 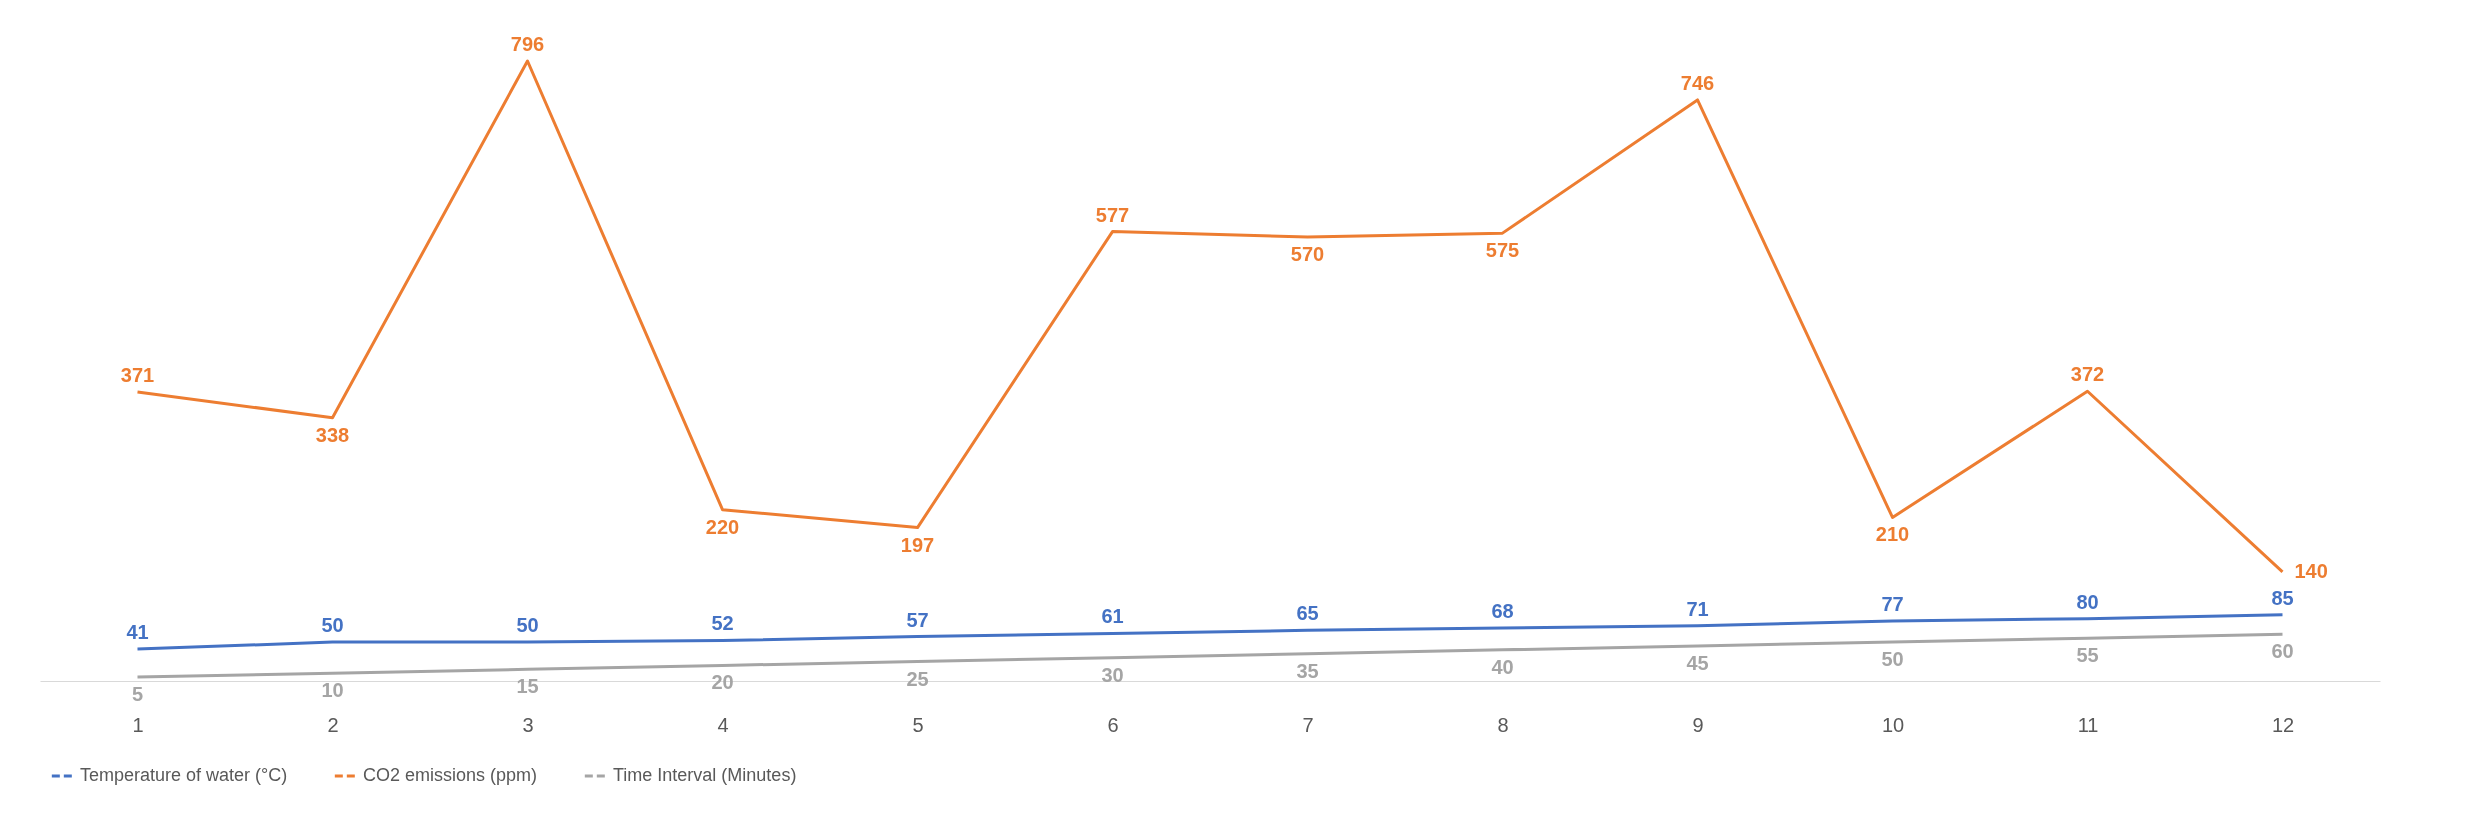 What do you see at coordinates (2087, 374) in the screenshot?
I see `data-label: 372` at bounding box center [2087, 374].